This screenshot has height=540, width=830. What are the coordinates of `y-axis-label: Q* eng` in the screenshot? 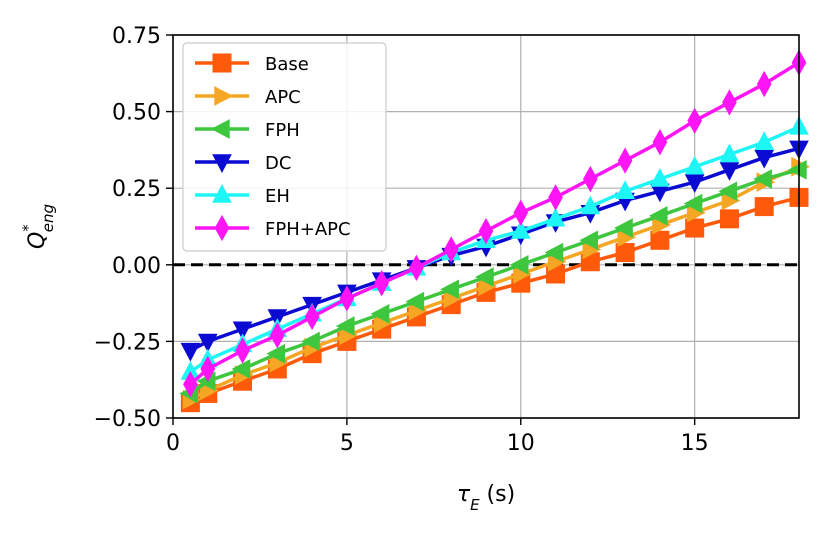 It's located at (38, 226).